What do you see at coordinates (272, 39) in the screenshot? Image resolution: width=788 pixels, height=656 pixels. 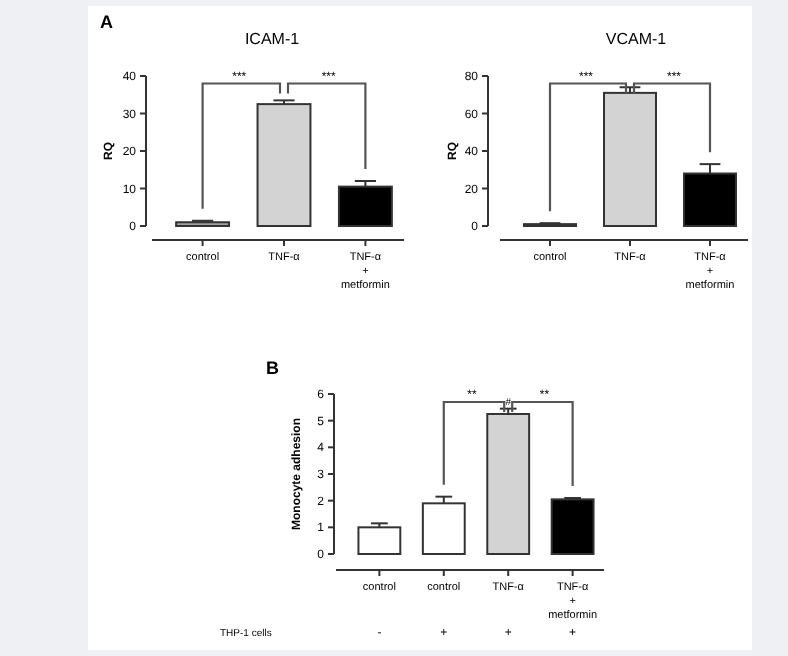 I see `chart-title: ICAM-1` at bounding box center [272, 39].